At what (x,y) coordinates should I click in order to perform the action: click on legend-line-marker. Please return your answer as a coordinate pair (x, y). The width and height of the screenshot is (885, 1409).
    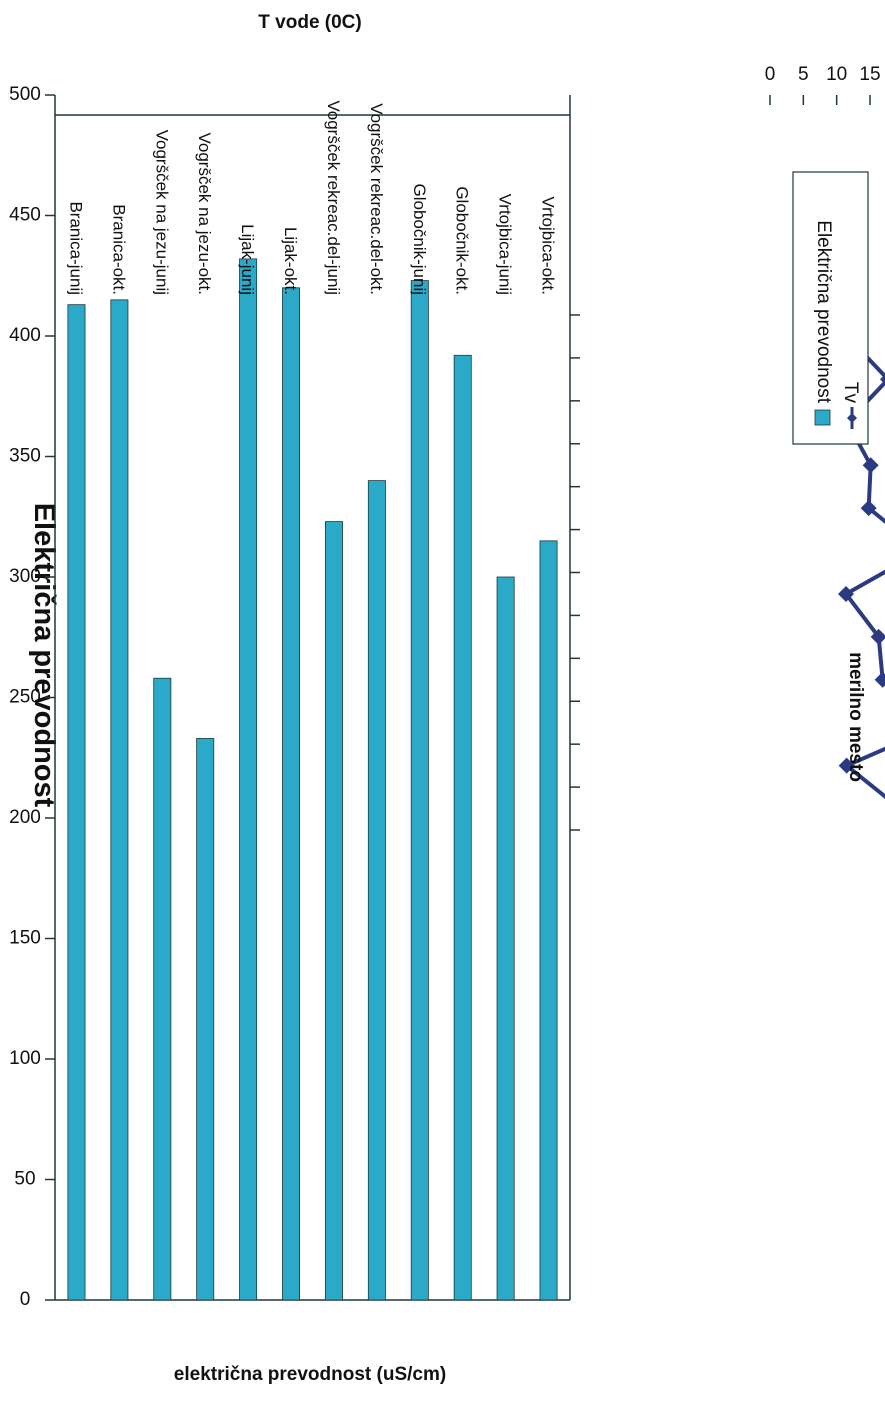
    Looking at the image, I should click on (852, 418).